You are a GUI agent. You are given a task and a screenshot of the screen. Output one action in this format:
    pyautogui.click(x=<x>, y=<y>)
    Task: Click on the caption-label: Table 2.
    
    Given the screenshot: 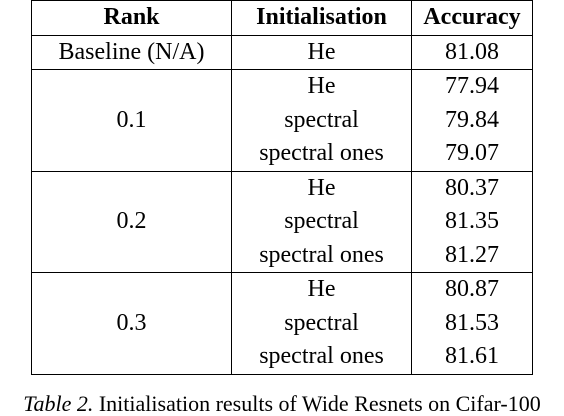 What is the action you would take?
    pyautogui.click(x=58, y=403)
    